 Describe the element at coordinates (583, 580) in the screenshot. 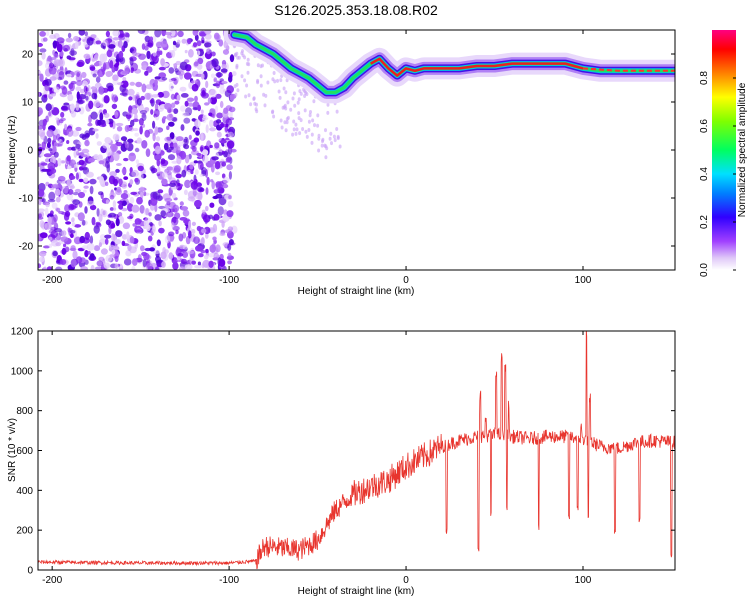

I see `x-tick-label: 100` at that location.